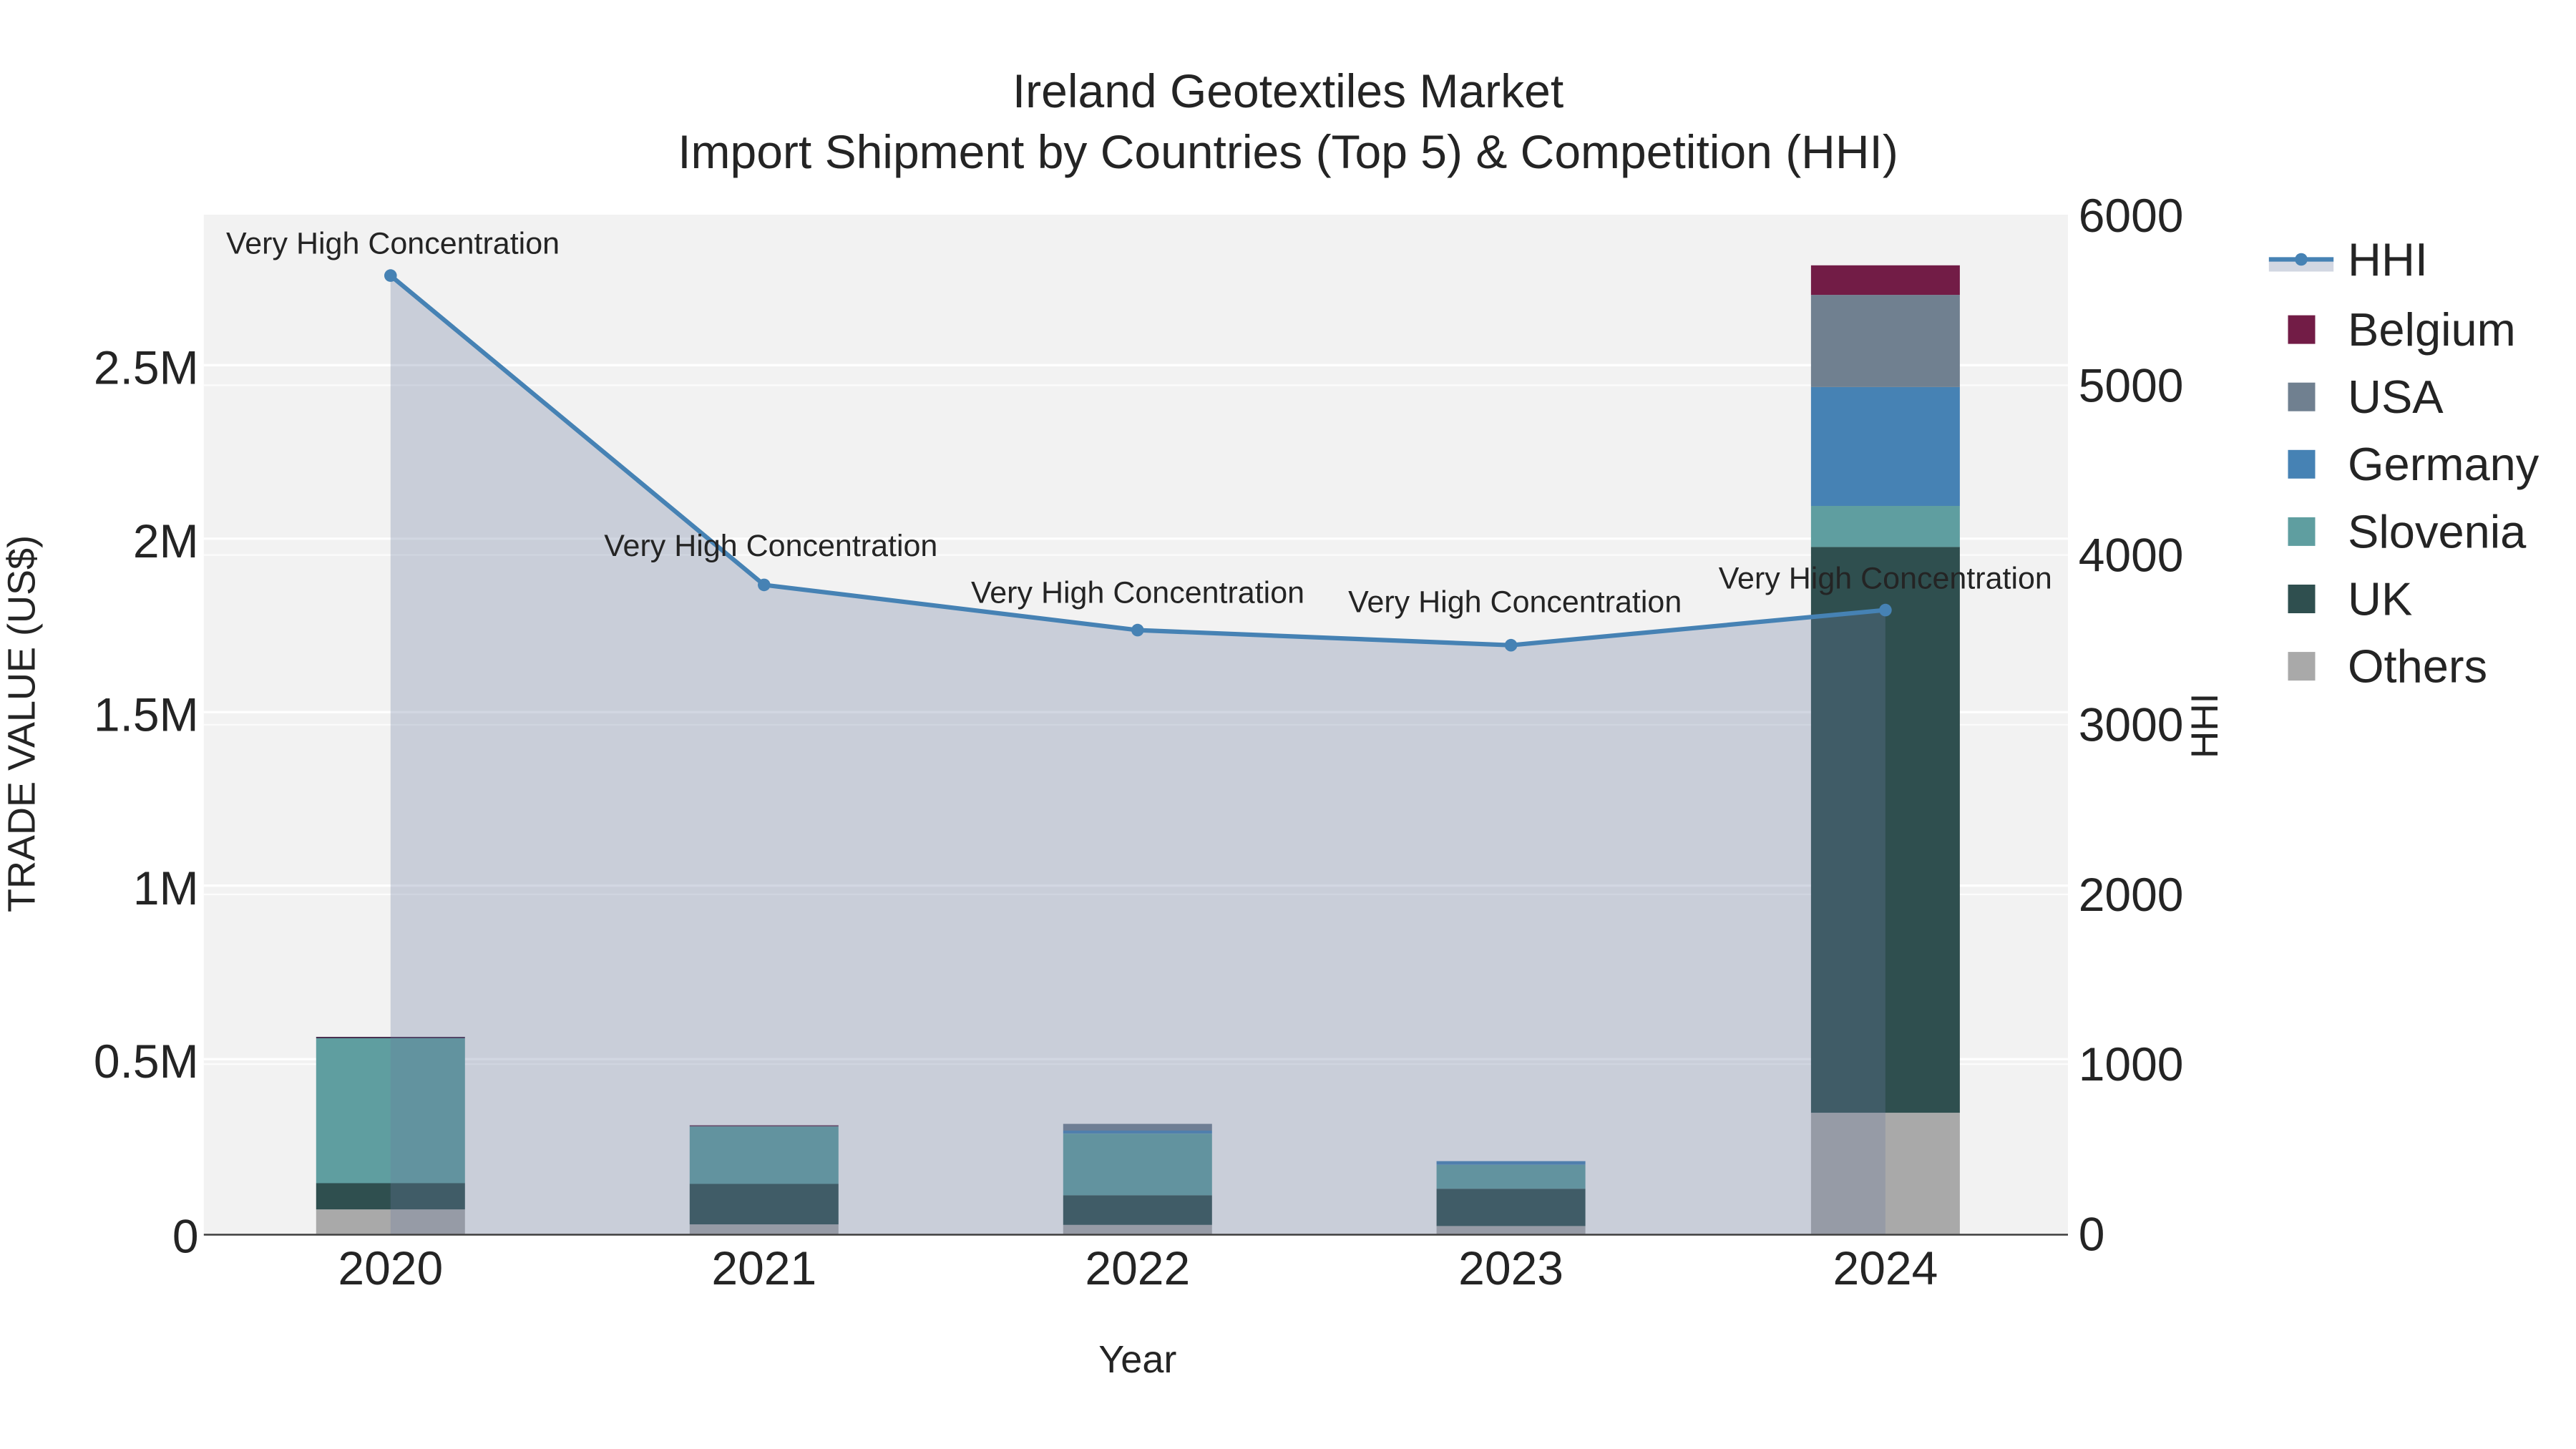 The height and width of the screenshot is (1449, 2576). What do you see at coordinates (2131, 555) in the screenshot?
I see `svg-text: 4000` at bounding box center [2131, 555].